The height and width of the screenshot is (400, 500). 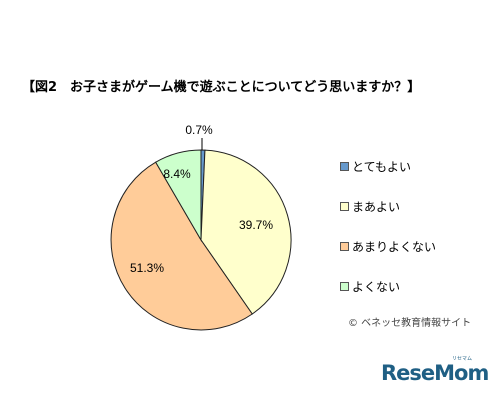 I want to click on legend-item-3: あまりよくない, so click(x=388, y=246).